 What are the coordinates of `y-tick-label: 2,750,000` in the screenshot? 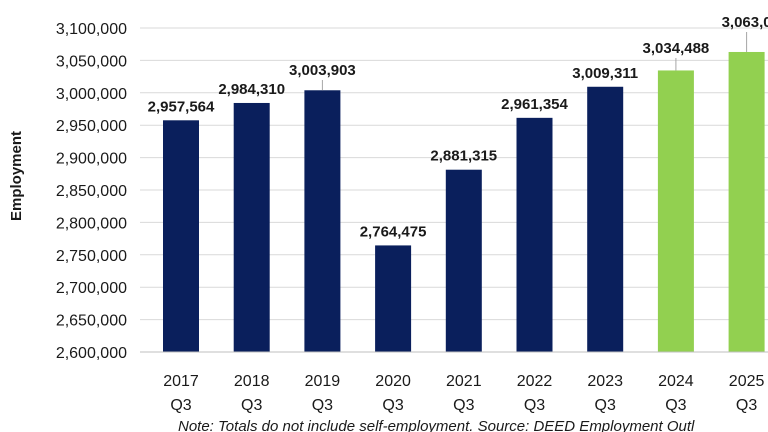 It's located at (91, 256).